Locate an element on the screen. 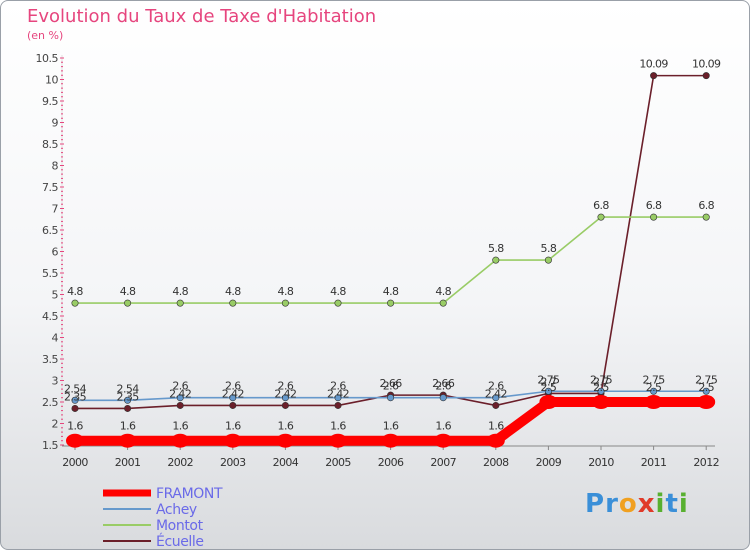 The height and width of the screenshot is (550, 750). y-tick-label: 2.5 is located at coordinates (50, 402).